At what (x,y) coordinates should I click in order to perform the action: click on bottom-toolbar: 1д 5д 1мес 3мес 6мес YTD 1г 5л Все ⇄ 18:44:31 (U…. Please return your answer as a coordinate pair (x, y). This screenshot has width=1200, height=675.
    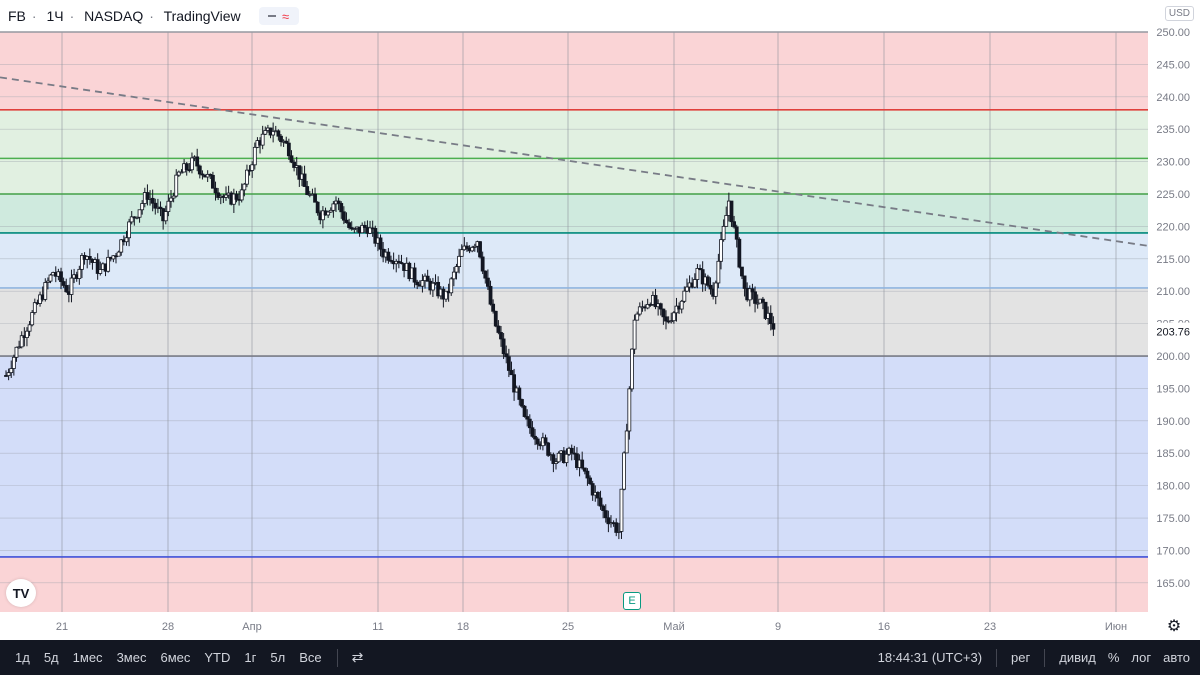
    Looking at the image, I should click on (600, 657).